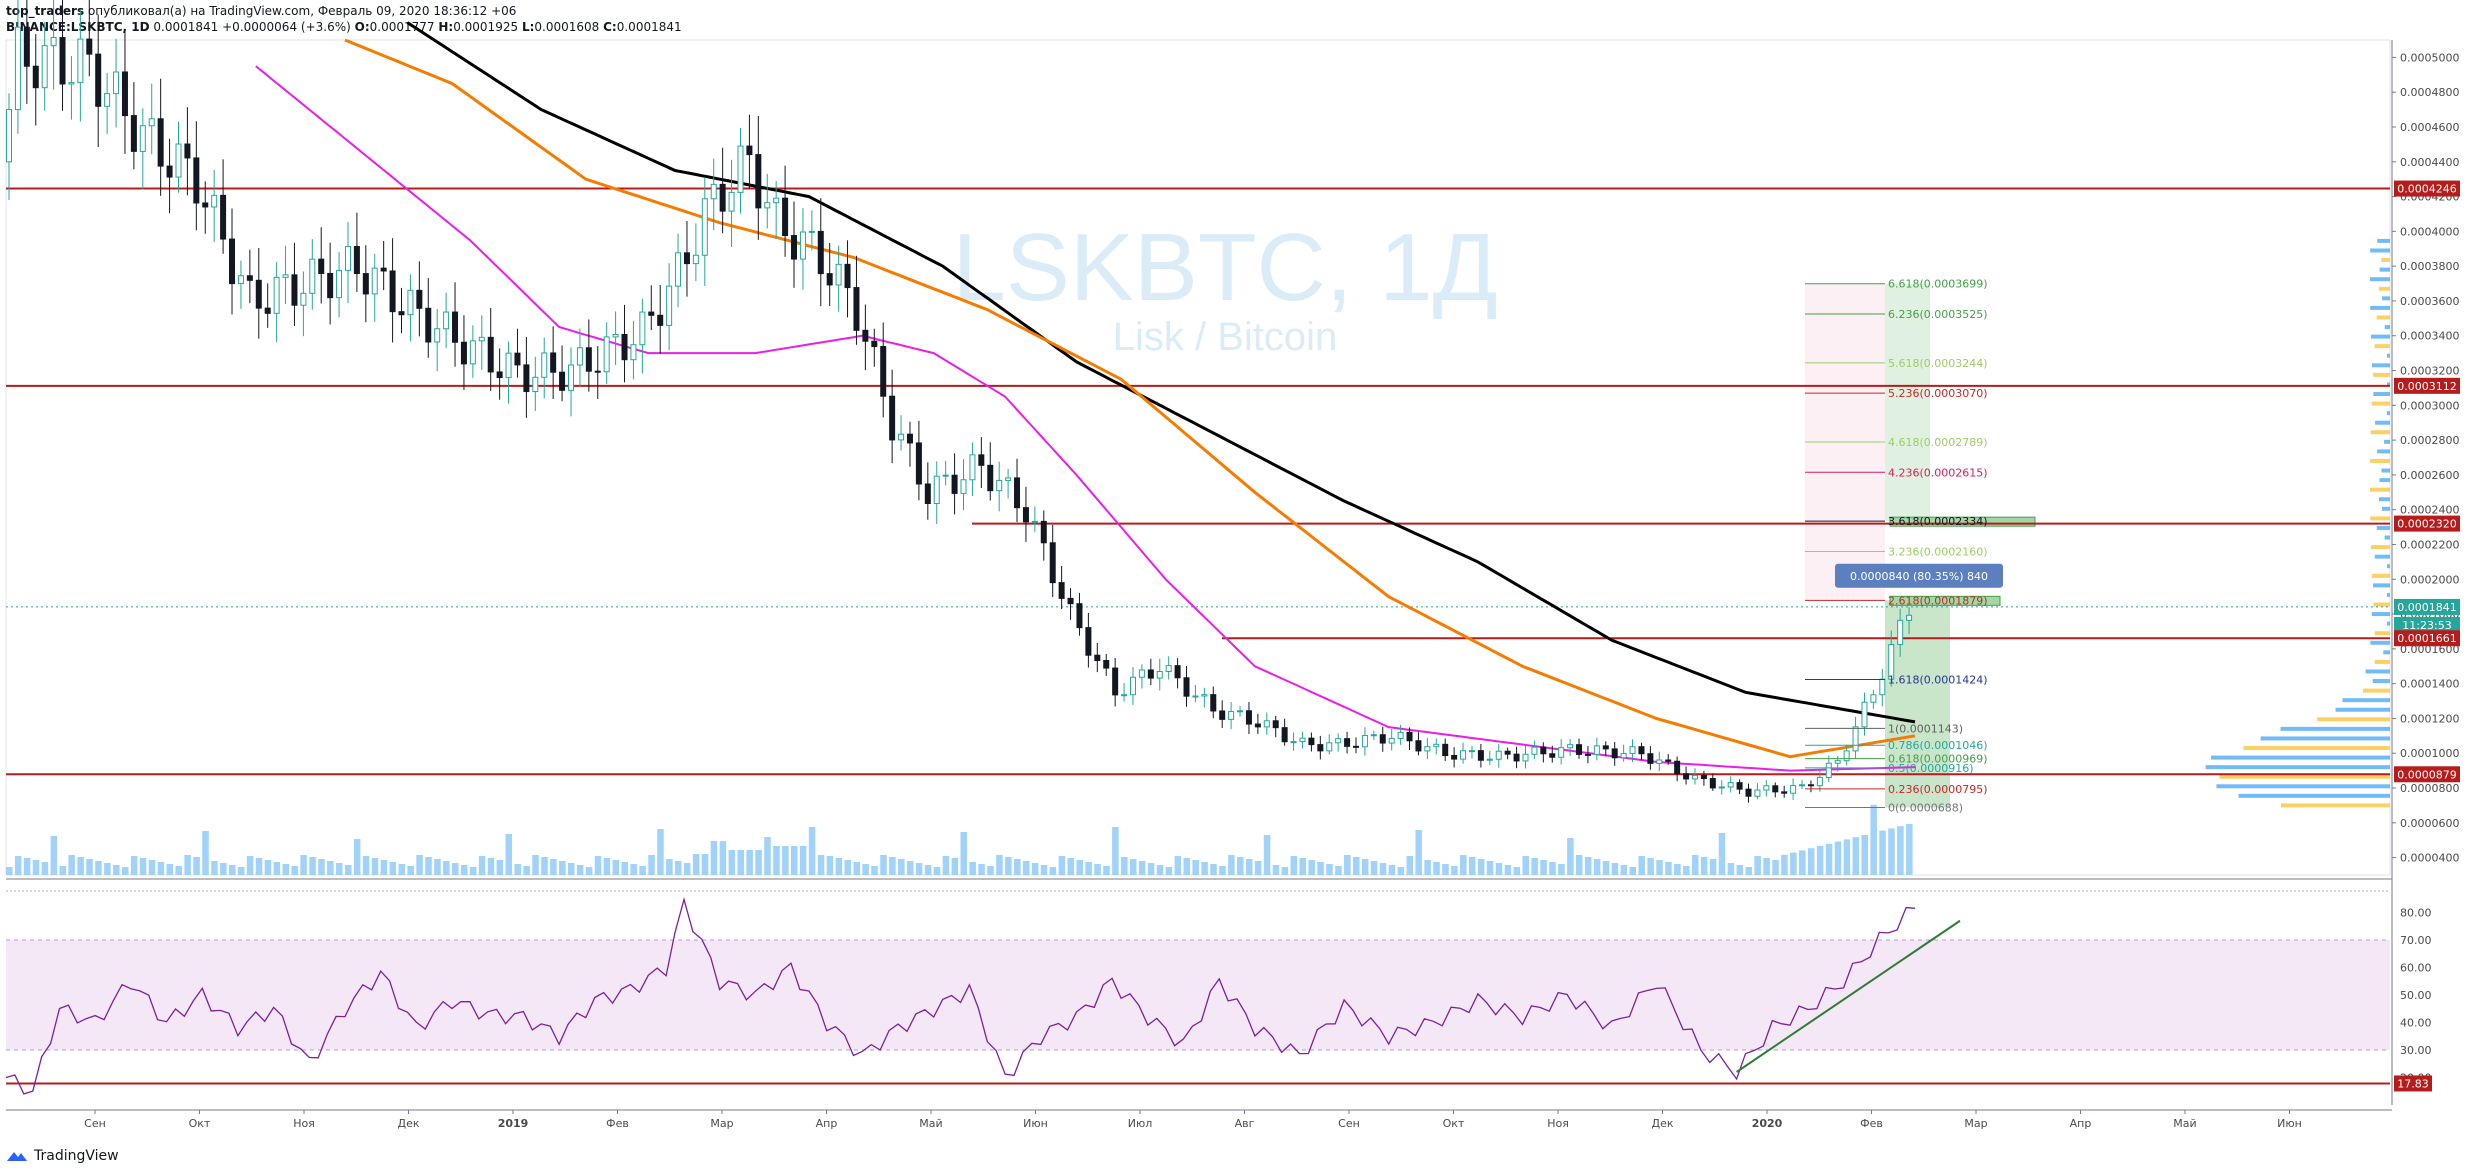 Image resolution: width=2468 pixels, height=1174 pixels. Describe the element at coordinates (304, 1123) in the screenshot. I see `x-tick-label: Ноя` at that location.